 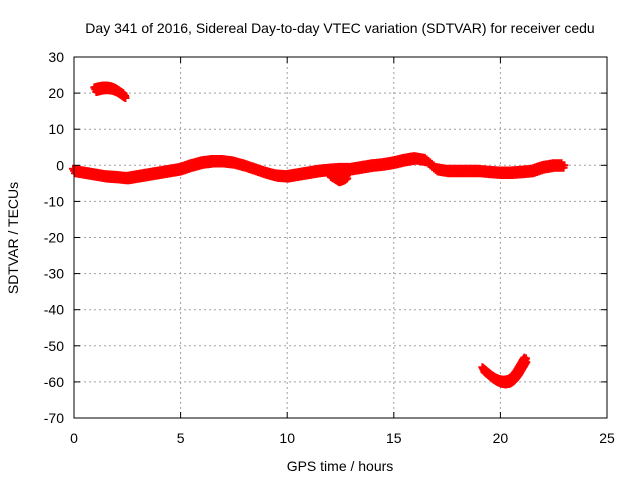 What do you see at coordinates (54, 346) in the screenshot?
I see `y-tick-label: -50` at bounding box center [54, 346].